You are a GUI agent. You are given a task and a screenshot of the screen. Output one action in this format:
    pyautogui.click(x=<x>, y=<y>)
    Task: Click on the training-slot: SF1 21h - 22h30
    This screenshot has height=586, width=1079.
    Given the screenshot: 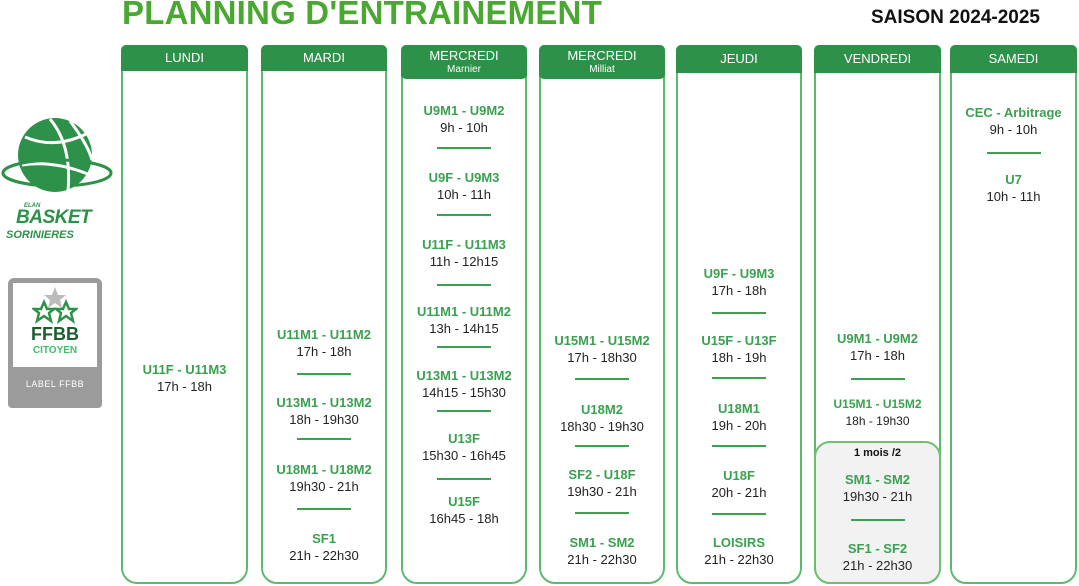 What is the action you would take?
    pyautogui.click(x=324, y=547)
    